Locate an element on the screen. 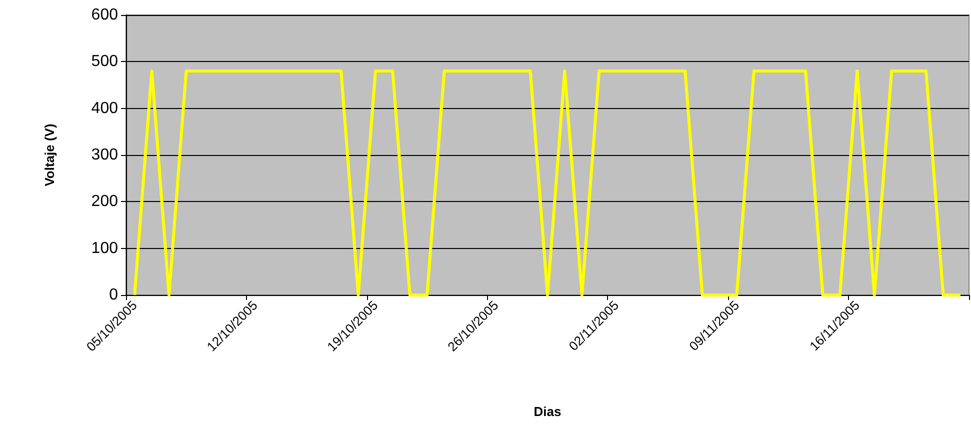 This screenshot has height=429, width=971. y-tick-label: 200 is located at coordinates (104, 201).